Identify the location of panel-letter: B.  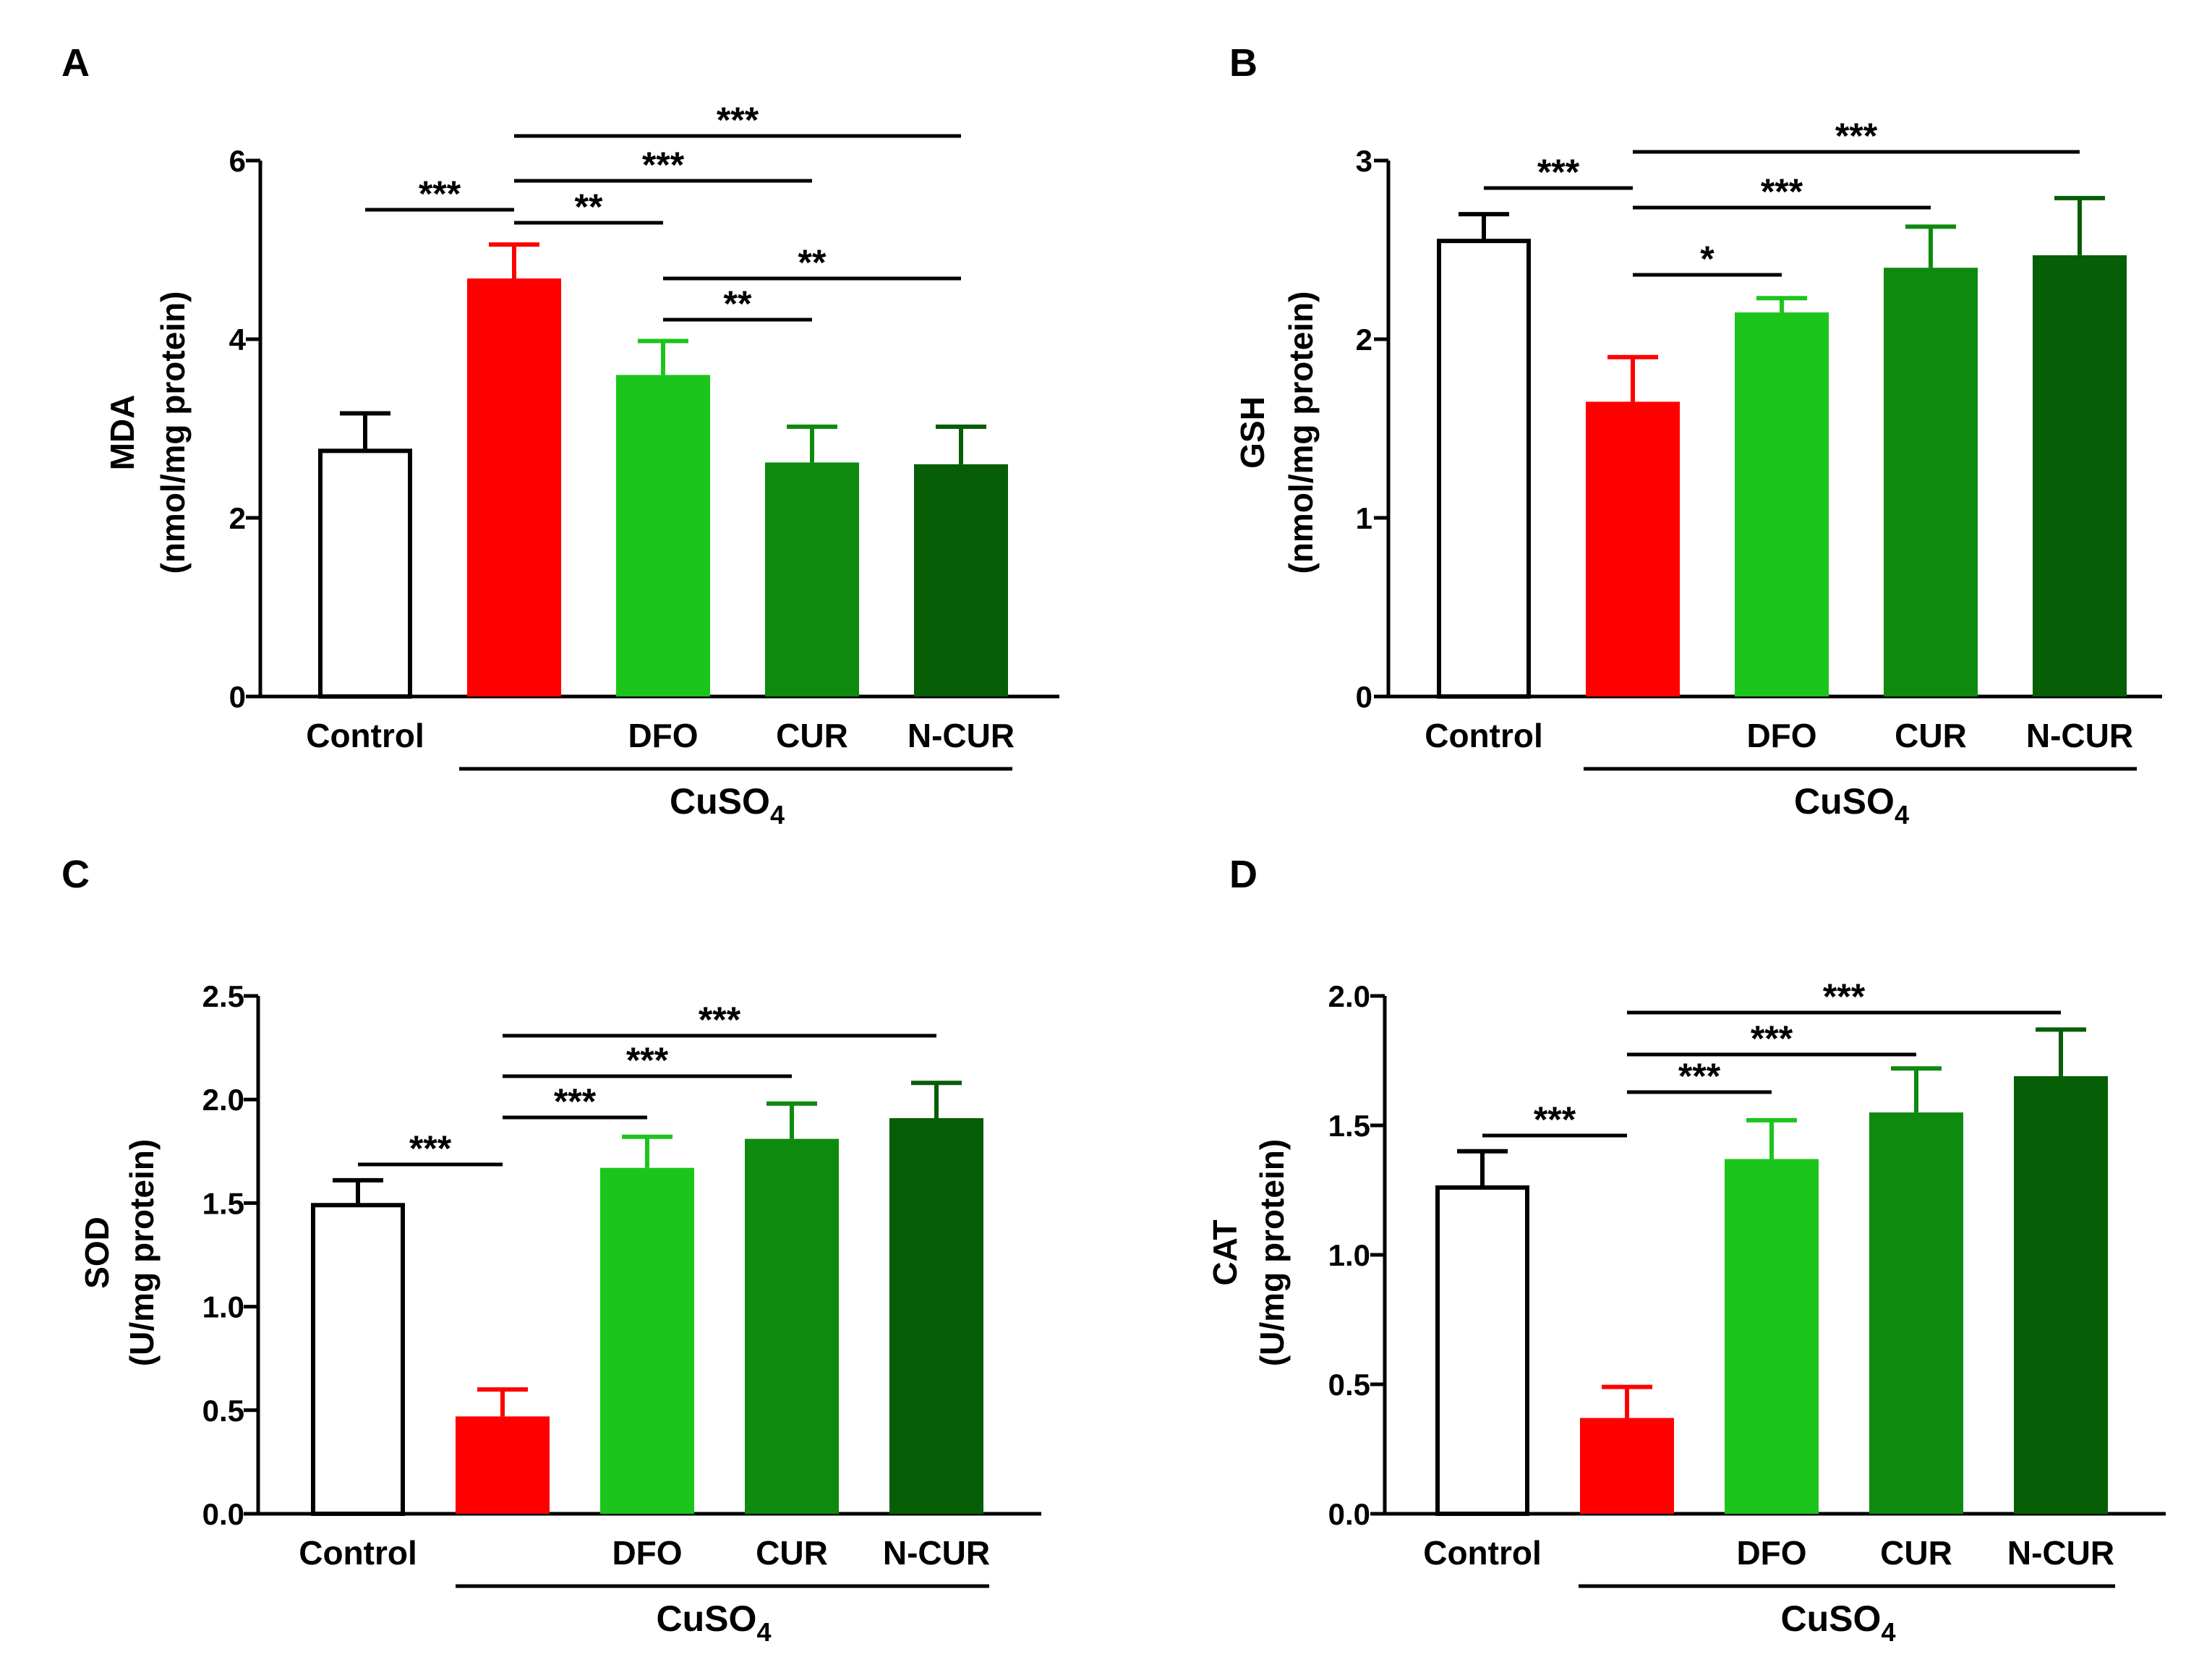
(1243, 63).